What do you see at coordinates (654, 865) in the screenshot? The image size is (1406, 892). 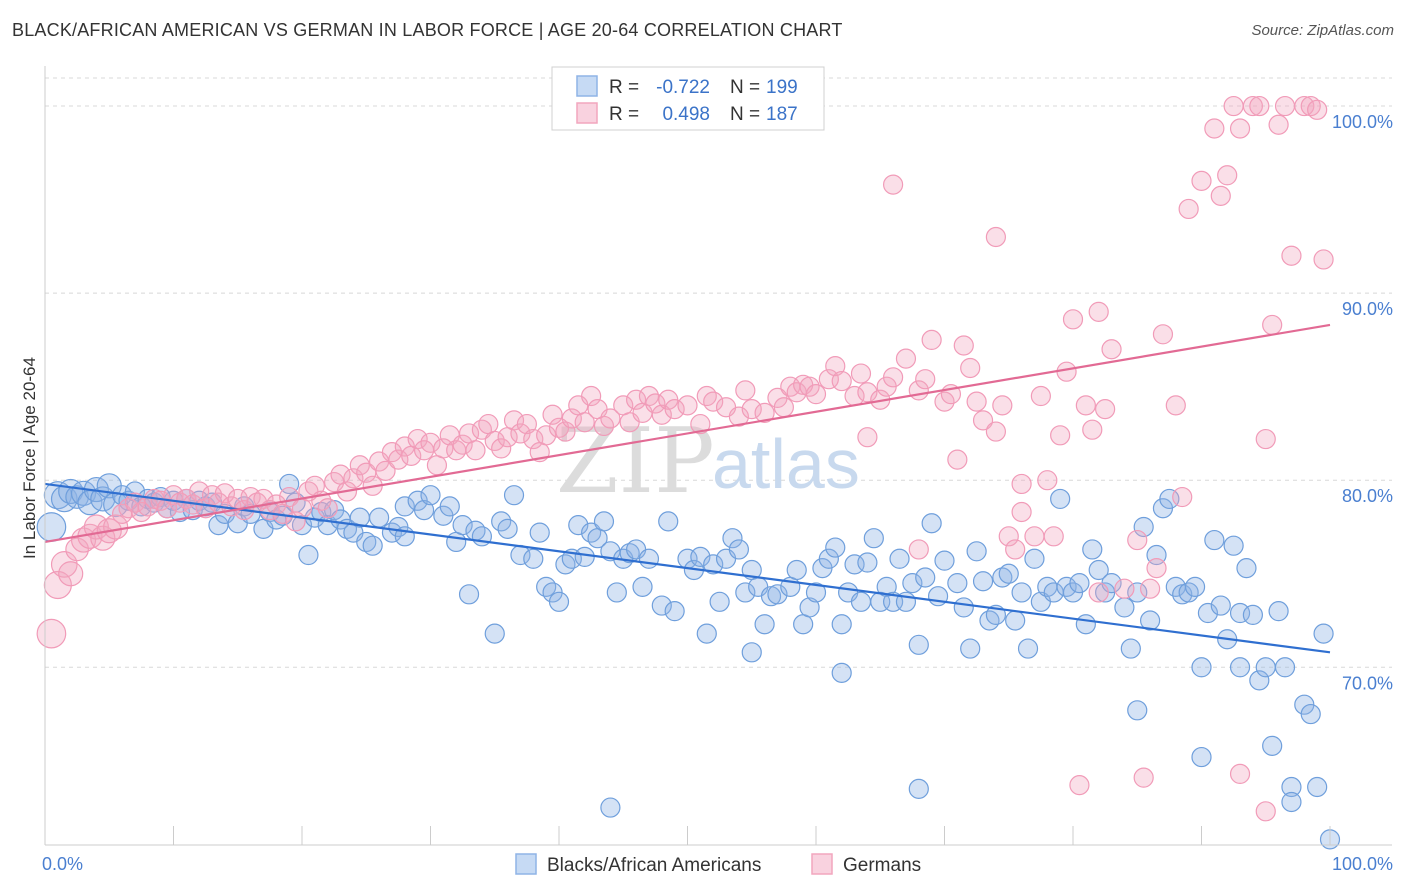 I see `legend-bottom-label-blue: Blacks/African Americans` at bounding box center [654, 865].